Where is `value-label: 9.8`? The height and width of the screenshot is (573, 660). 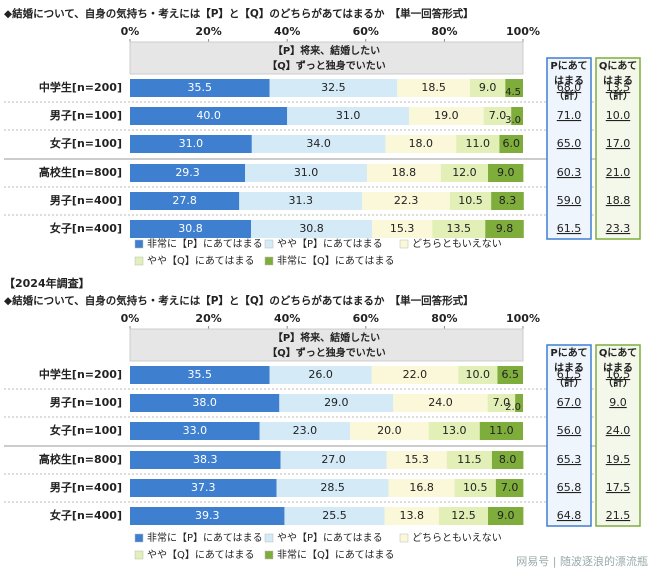 value-label: 9.8 is located at coordinates (505, 228).